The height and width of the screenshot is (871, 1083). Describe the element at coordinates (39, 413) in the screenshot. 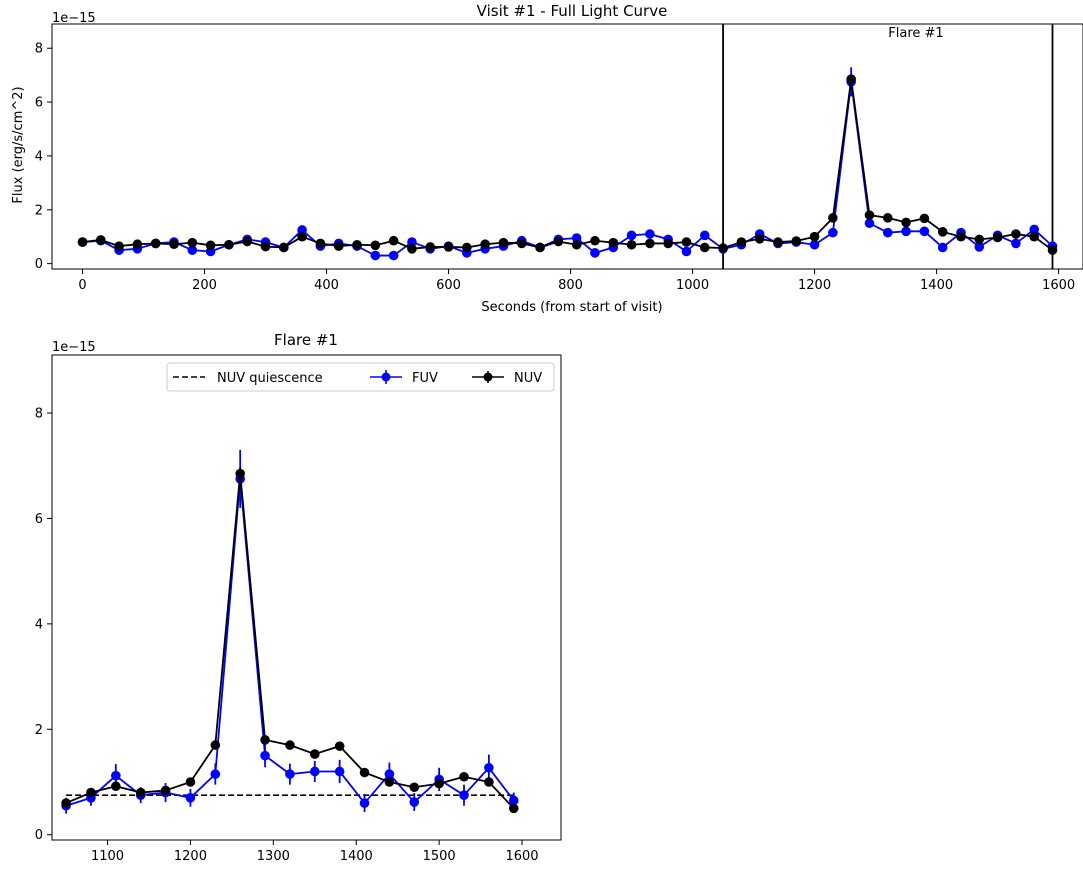

I see `chart2-y-tick-label: 8` at that location.